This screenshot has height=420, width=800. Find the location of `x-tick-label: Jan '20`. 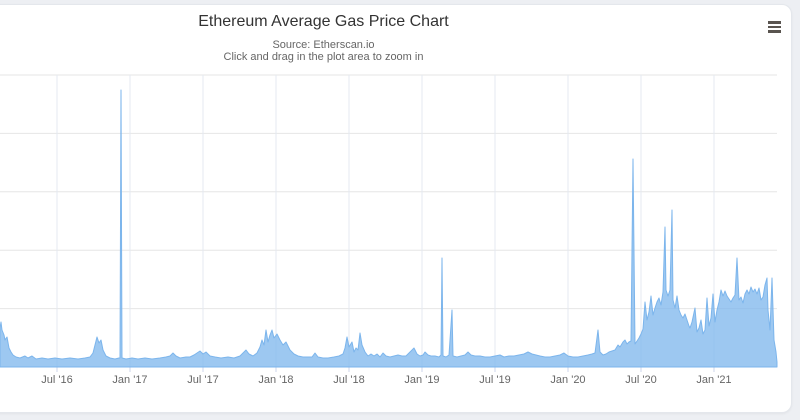

x-tick-label: Jan '20 is located at coordinates (567, 380).